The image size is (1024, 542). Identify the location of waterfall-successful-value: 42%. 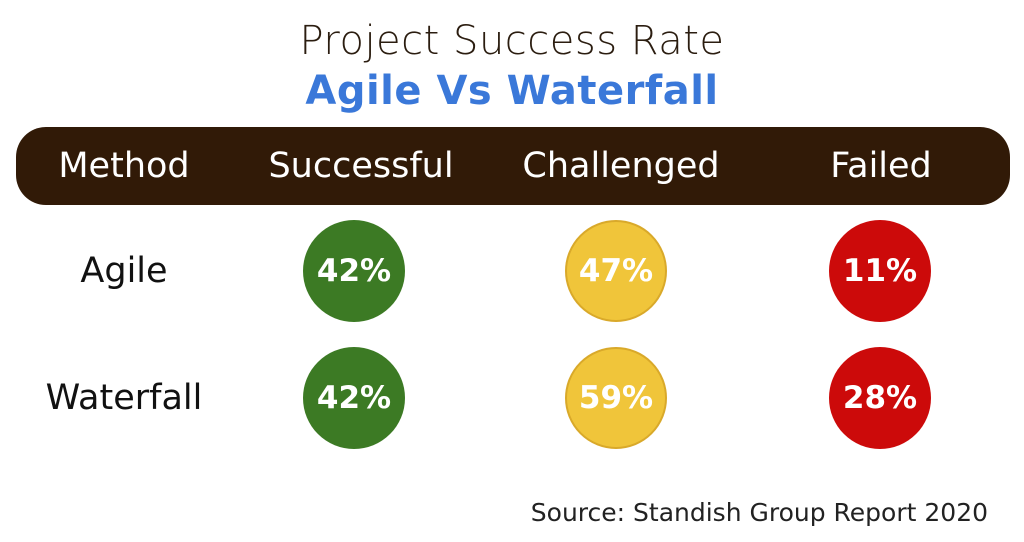
(354, 398).